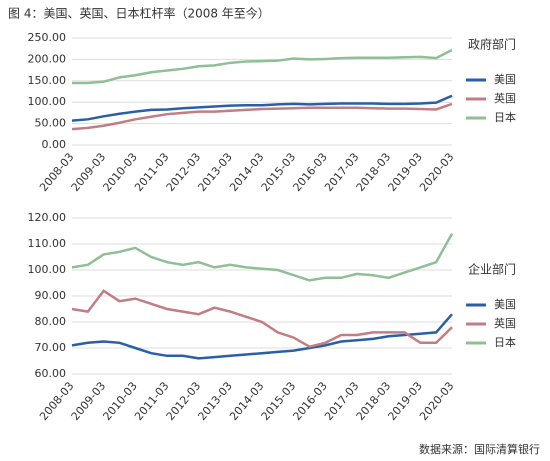 This screenshot has width=550, height=461. I want to click on y-tick-label: 200.00, so click(47, 58).